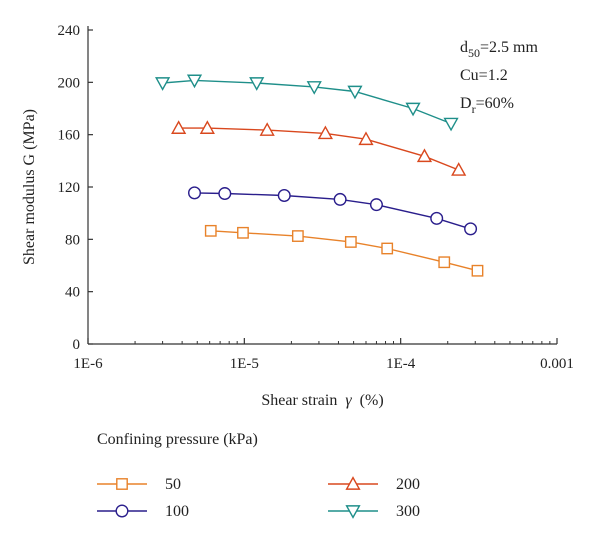  What do you see at coordinates (72, 293) in the screenshot?
I see `y-tick-label: 40` at bounding box center [72, 293].